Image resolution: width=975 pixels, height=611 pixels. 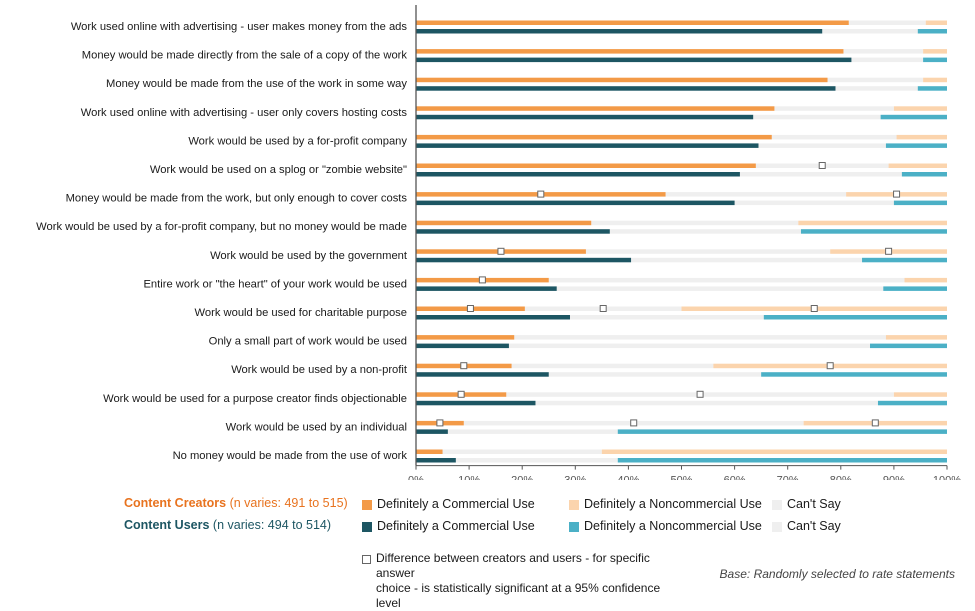 I want to click on swatch-creators-commercial, so click(x=367, y=505).